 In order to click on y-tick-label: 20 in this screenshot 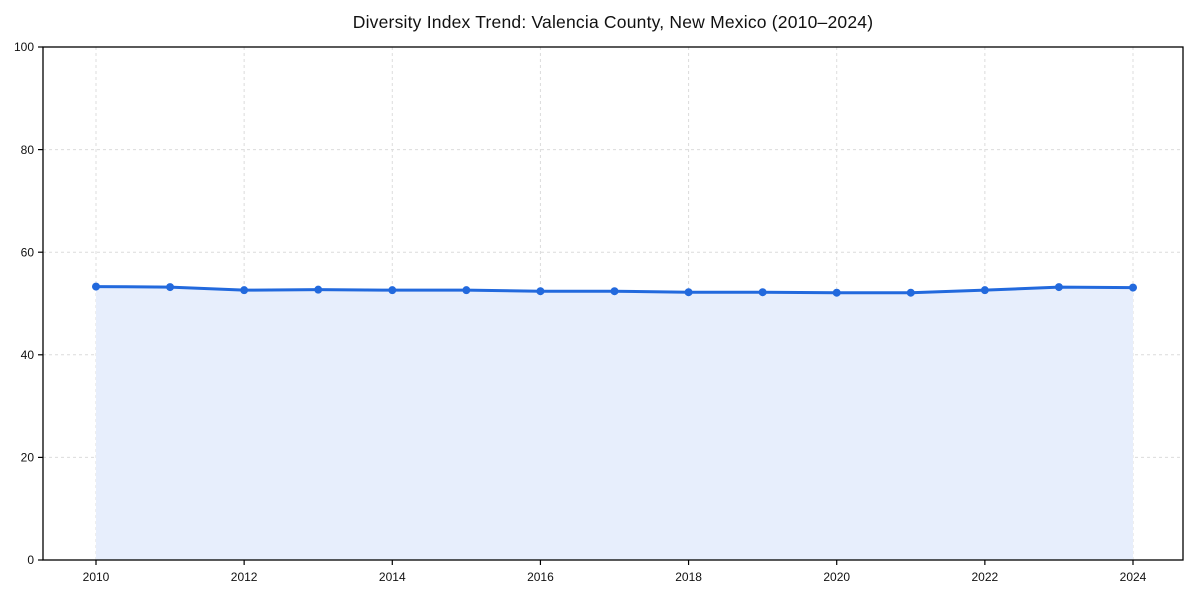, I will do `click(28, 458)`.